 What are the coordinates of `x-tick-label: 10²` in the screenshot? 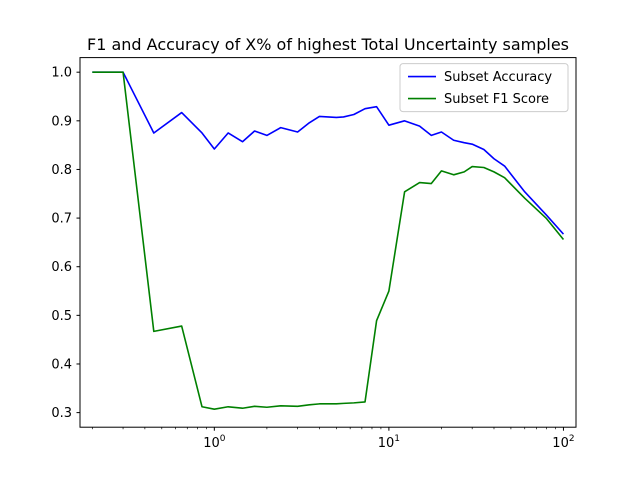 It's located at (563, 442).